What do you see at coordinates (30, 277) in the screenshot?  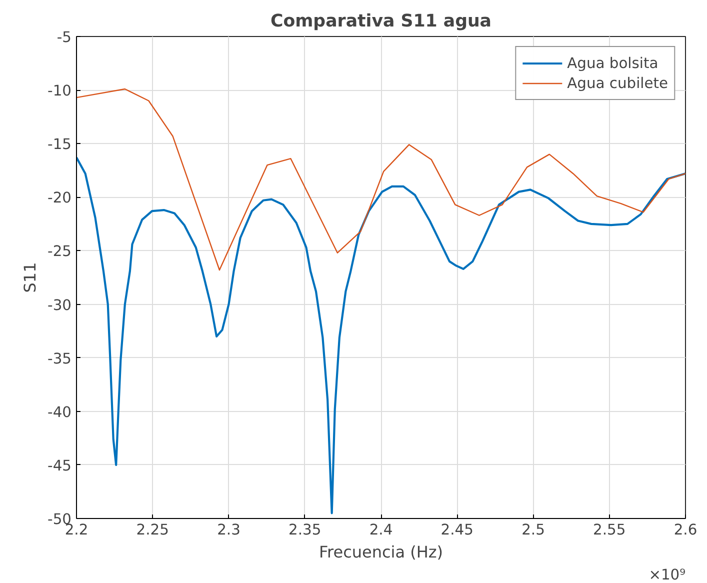 I see `y-axis-title: S11` at bounding box center [30, 277].